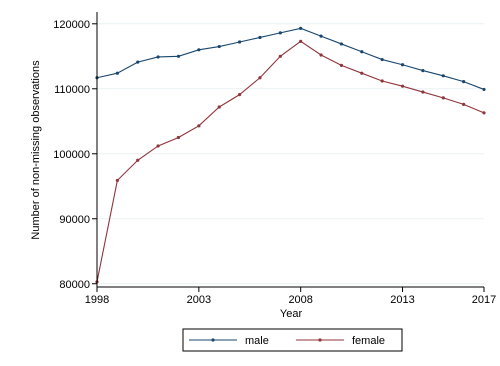 The height and width of the screenshot is (366, 500). Describe the element at coordinates (301, 41) in the screenshot. I see `point-female-2008` at that location.